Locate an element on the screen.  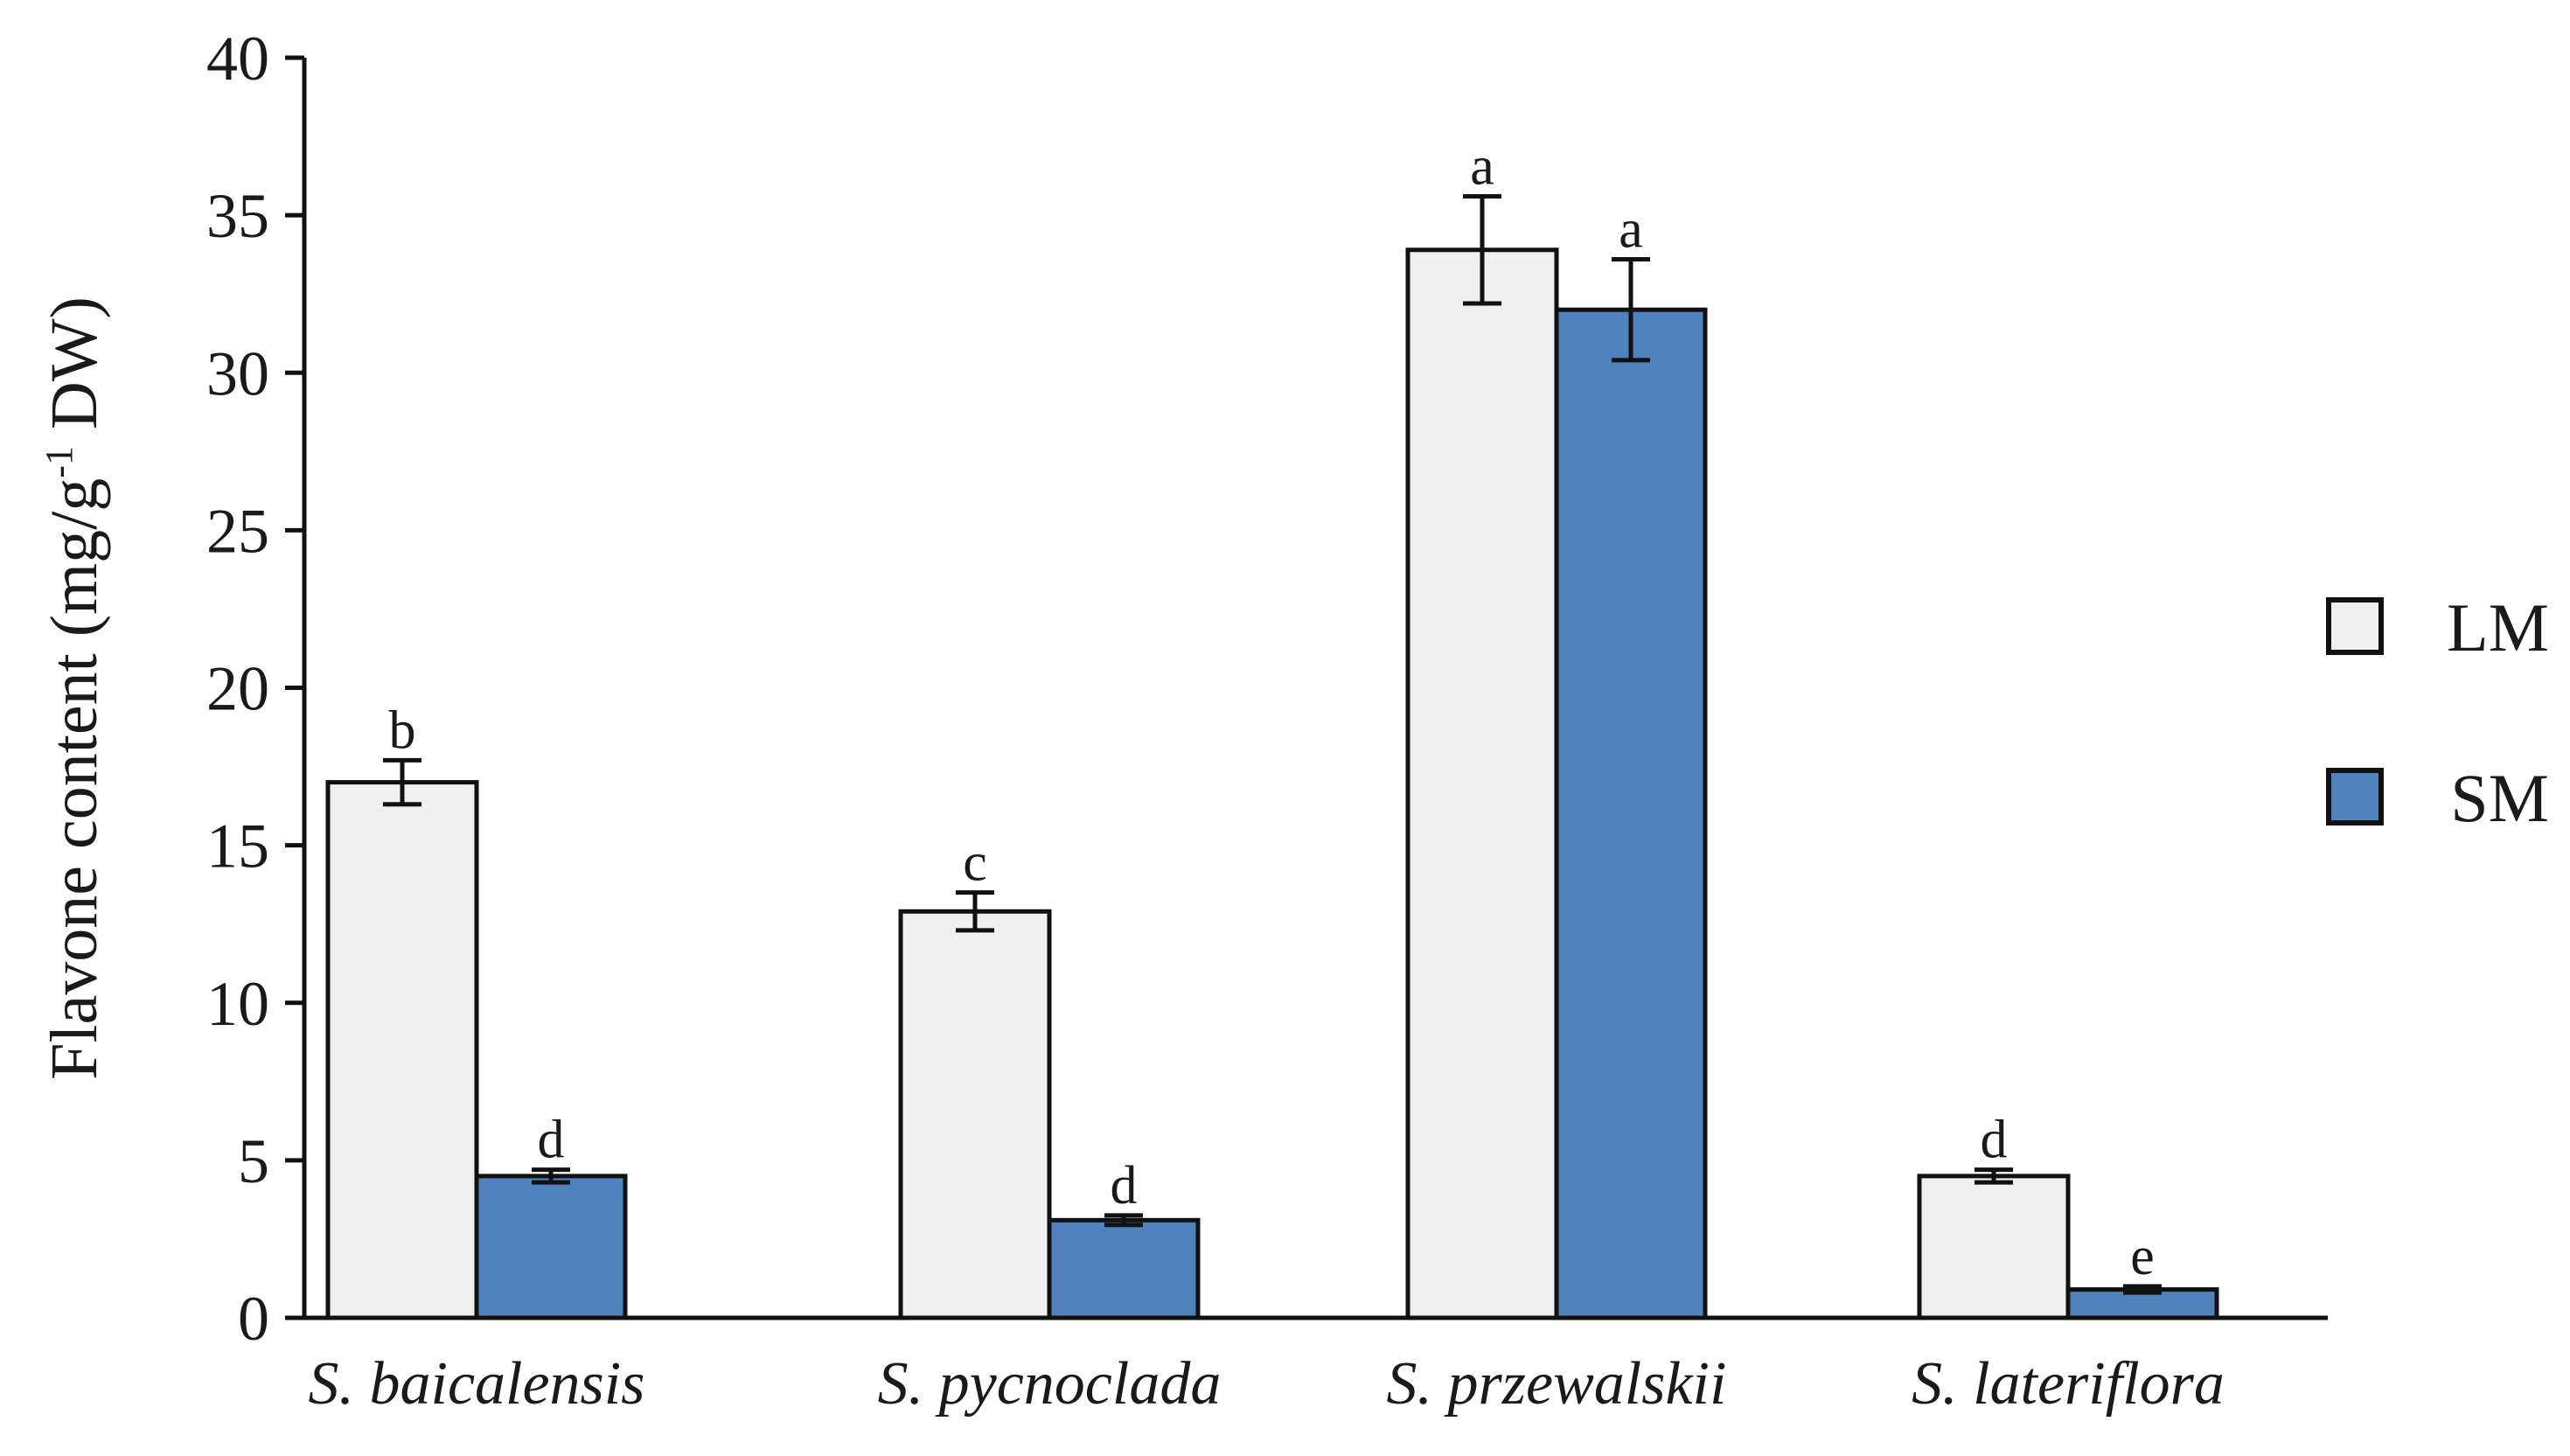
y-axis-title-text: Flavone content (mg/g-1 DW) is located at coordinates (74, 688).